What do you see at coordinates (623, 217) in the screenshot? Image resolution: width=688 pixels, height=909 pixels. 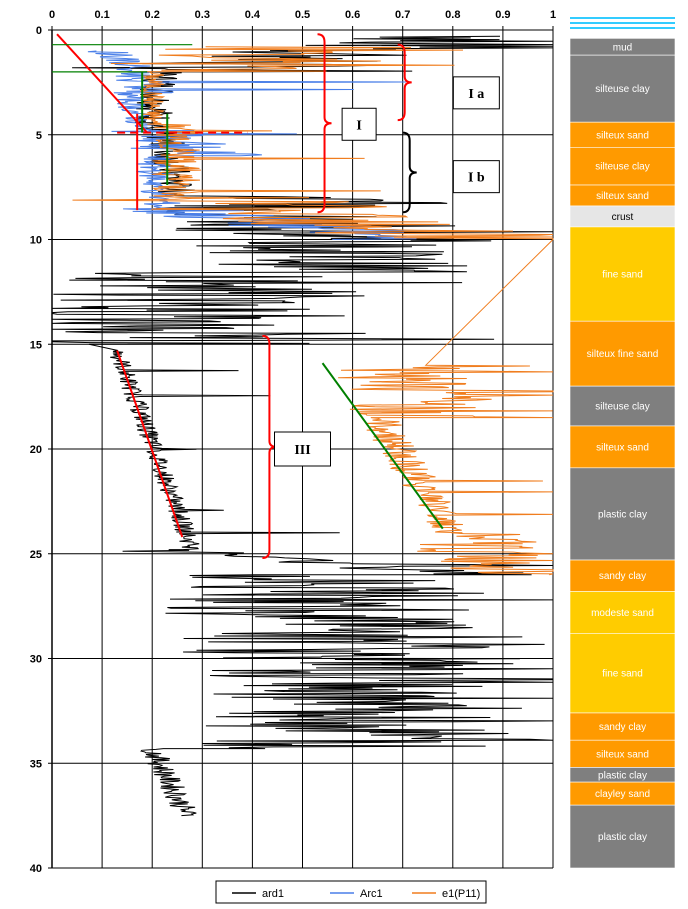 I see `layer-label: crust` at bounding box center [623, 217].